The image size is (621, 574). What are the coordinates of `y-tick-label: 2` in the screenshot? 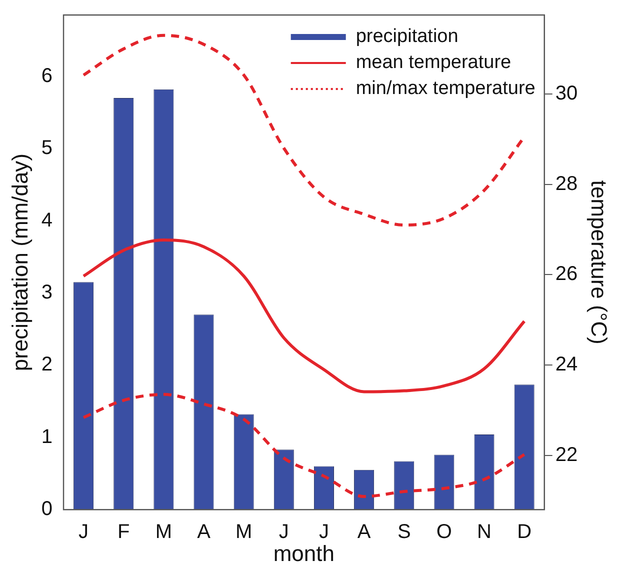 It's located at (47, 365).